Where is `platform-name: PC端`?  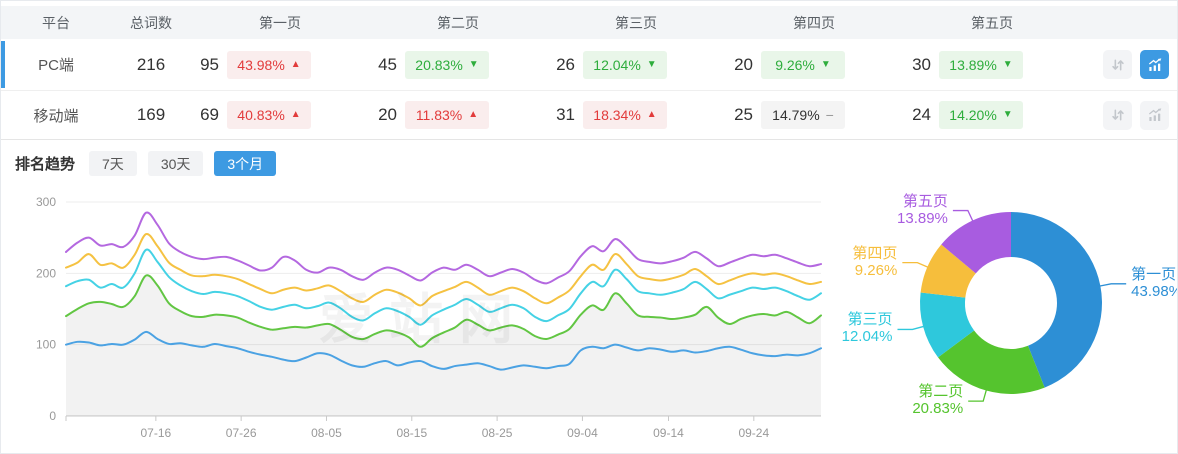 platform-name: PC端 is located at coordinates (56, 65).